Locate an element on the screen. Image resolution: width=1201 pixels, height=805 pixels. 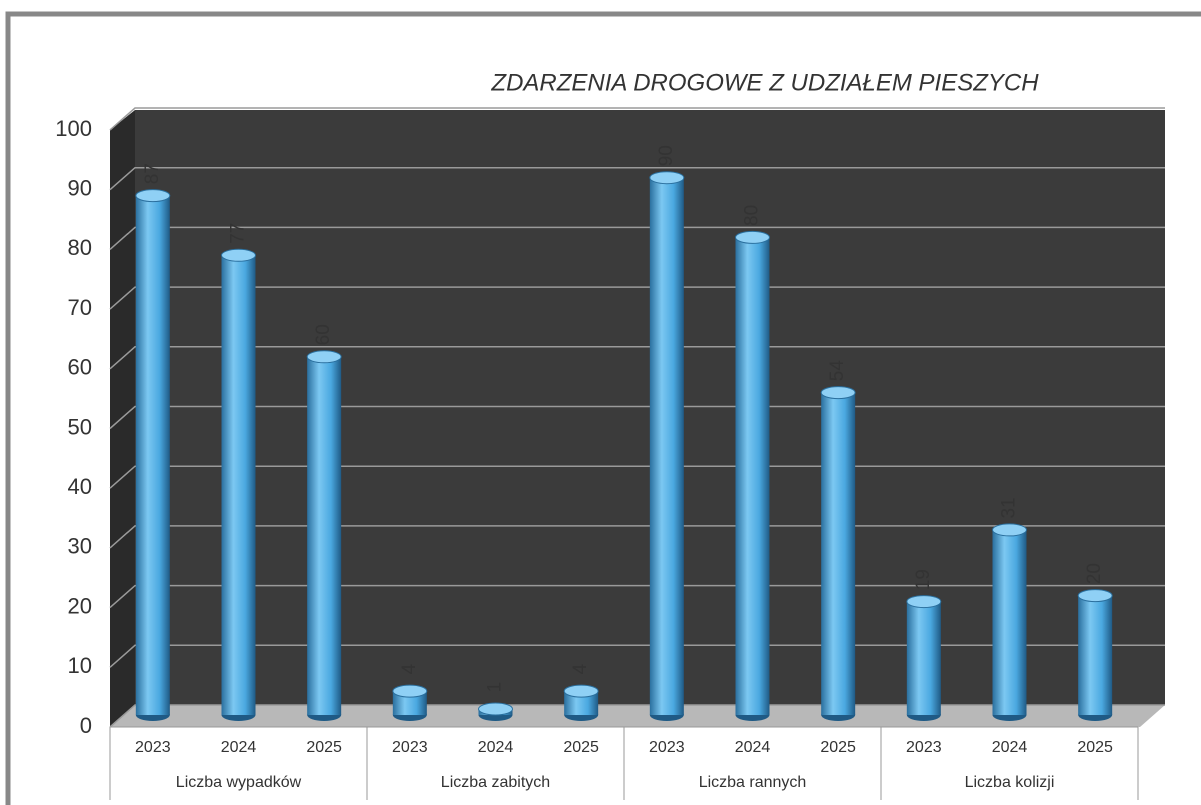
y-tick-label: 100 is located at coordinates (73, 128).